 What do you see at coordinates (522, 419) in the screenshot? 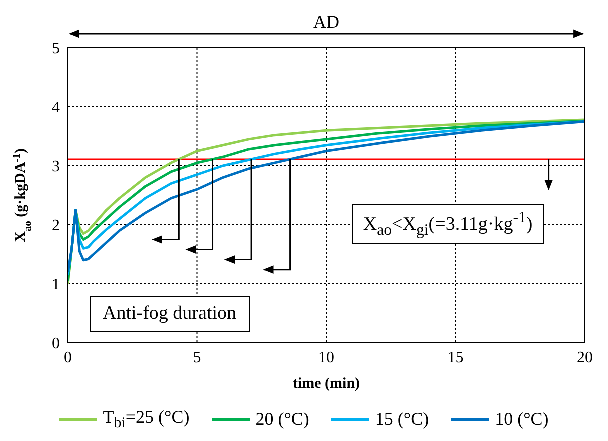
I see `legend-label: 10 (°C)` at bounding box center [522, 419].